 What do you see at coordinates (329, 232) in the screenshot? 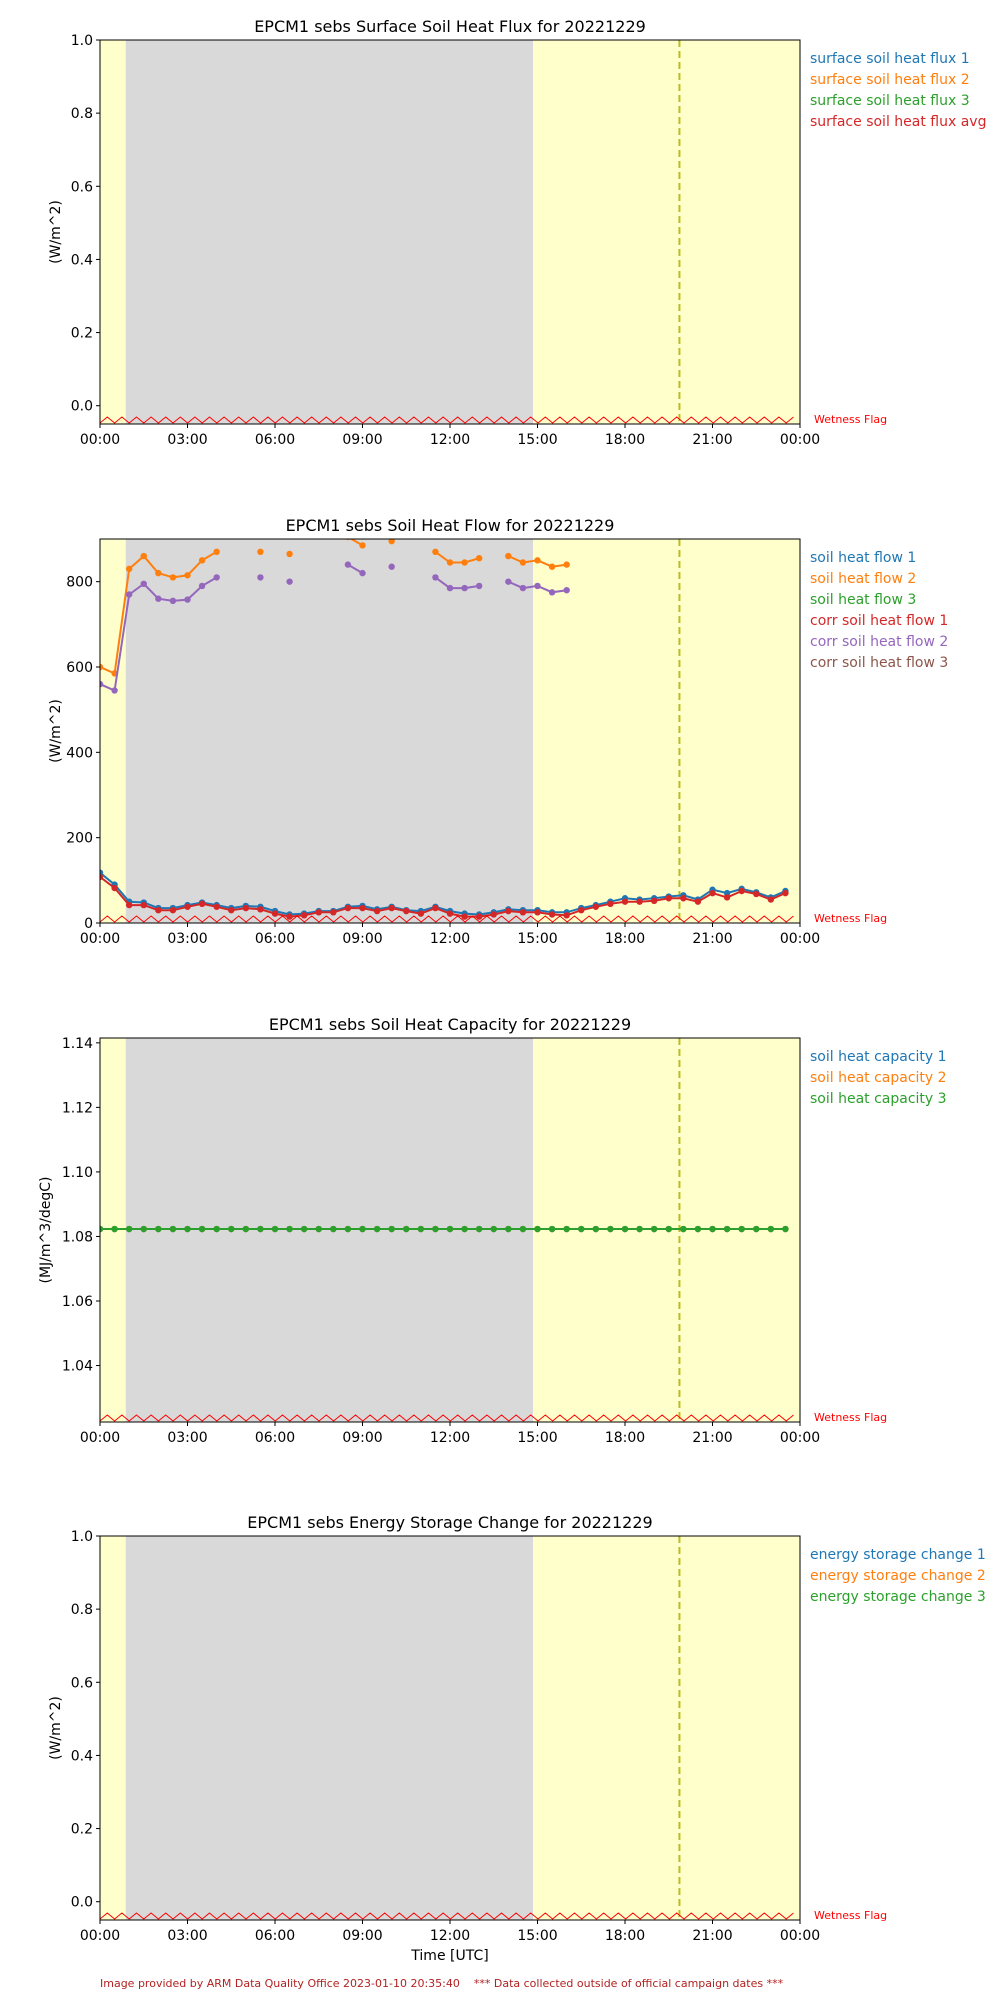
I see `shade-band-gray` at bounding box center [329, 232].